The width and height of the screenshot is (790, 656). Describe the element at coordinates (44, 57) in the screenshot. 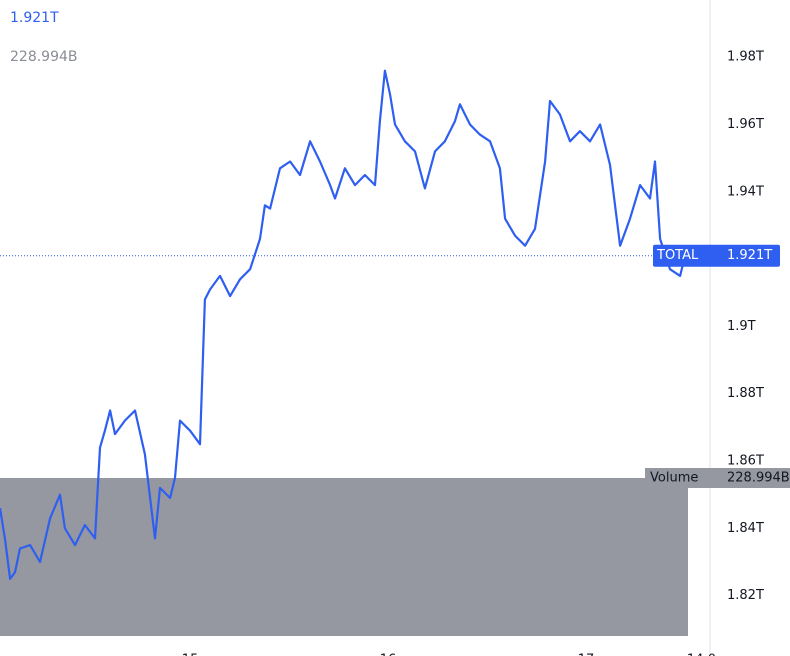

I see `header-volume: 228.994B` at that location.